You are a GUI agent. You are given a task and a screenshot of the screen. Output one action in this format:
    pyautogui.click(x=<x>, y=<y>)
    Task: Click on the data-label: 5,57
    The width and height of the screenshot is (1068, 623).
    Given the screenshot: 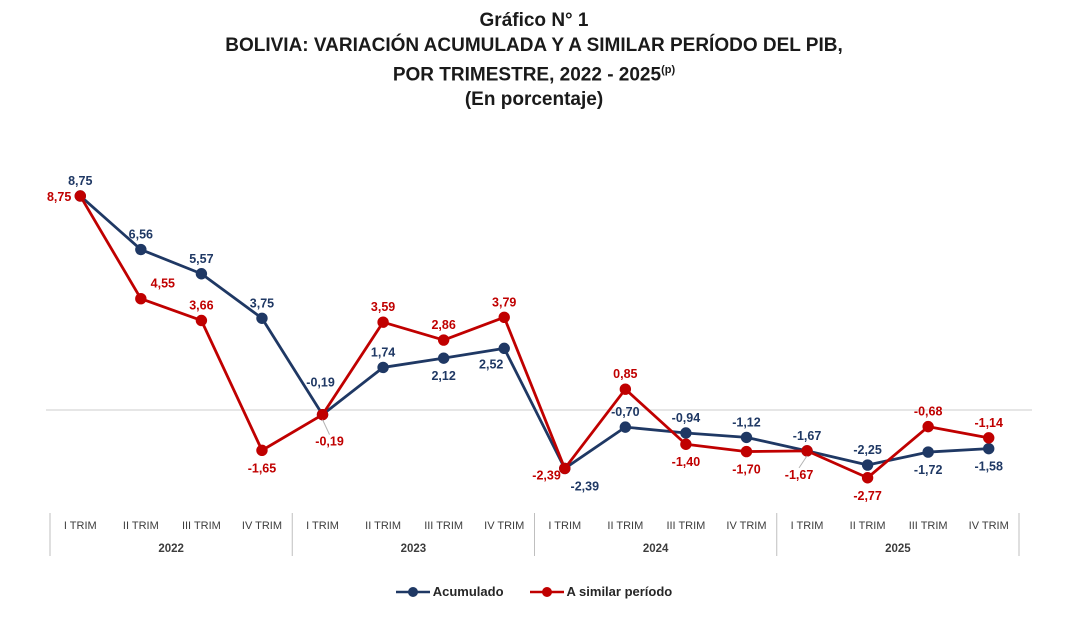 What is the action you would take?
    pyautogui.click(x=201, y=259)
    